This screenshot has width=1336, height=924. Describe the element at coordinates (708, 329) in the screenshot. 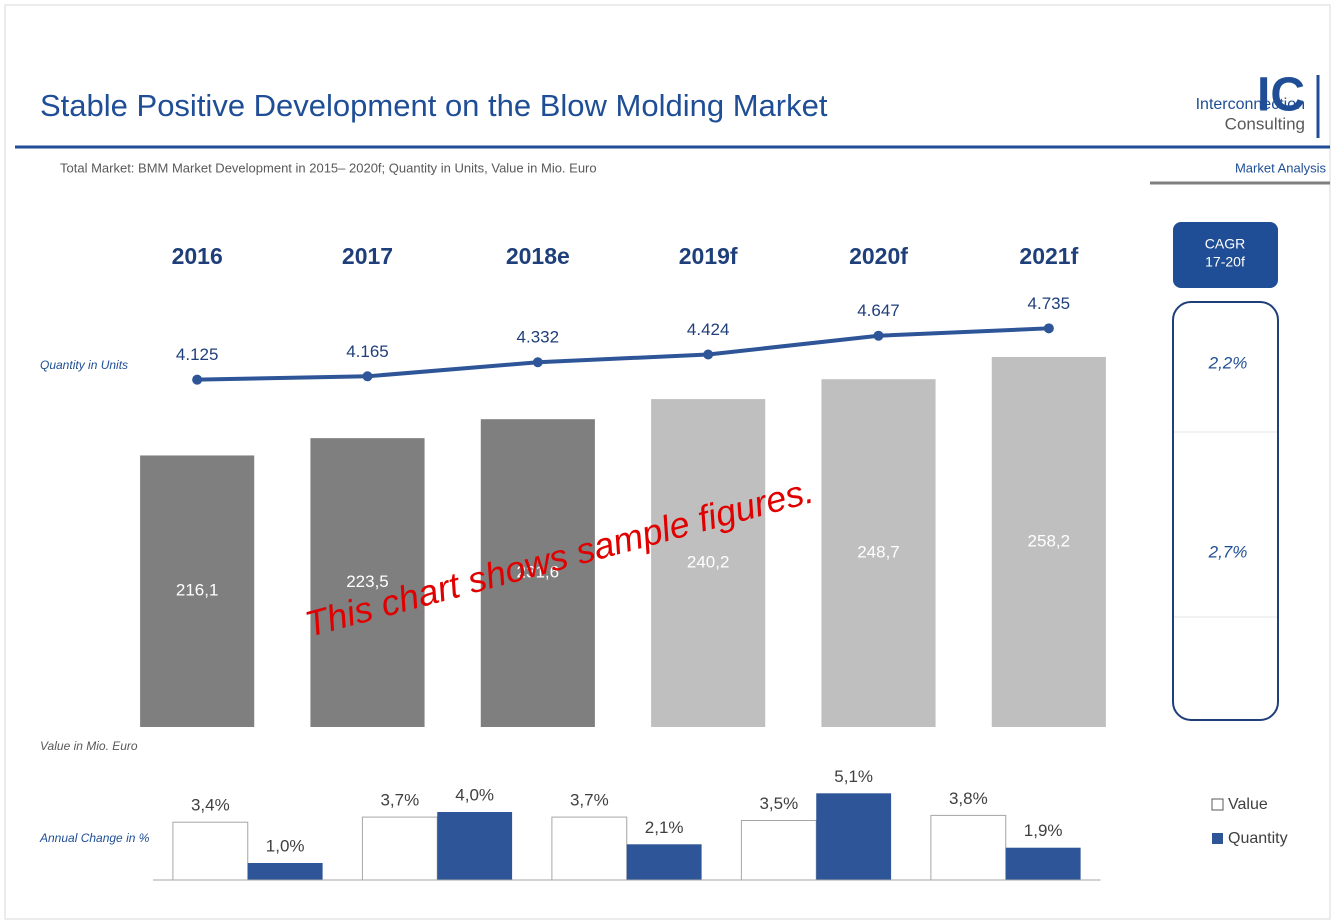

I see `data-label: 4.424` at that location.